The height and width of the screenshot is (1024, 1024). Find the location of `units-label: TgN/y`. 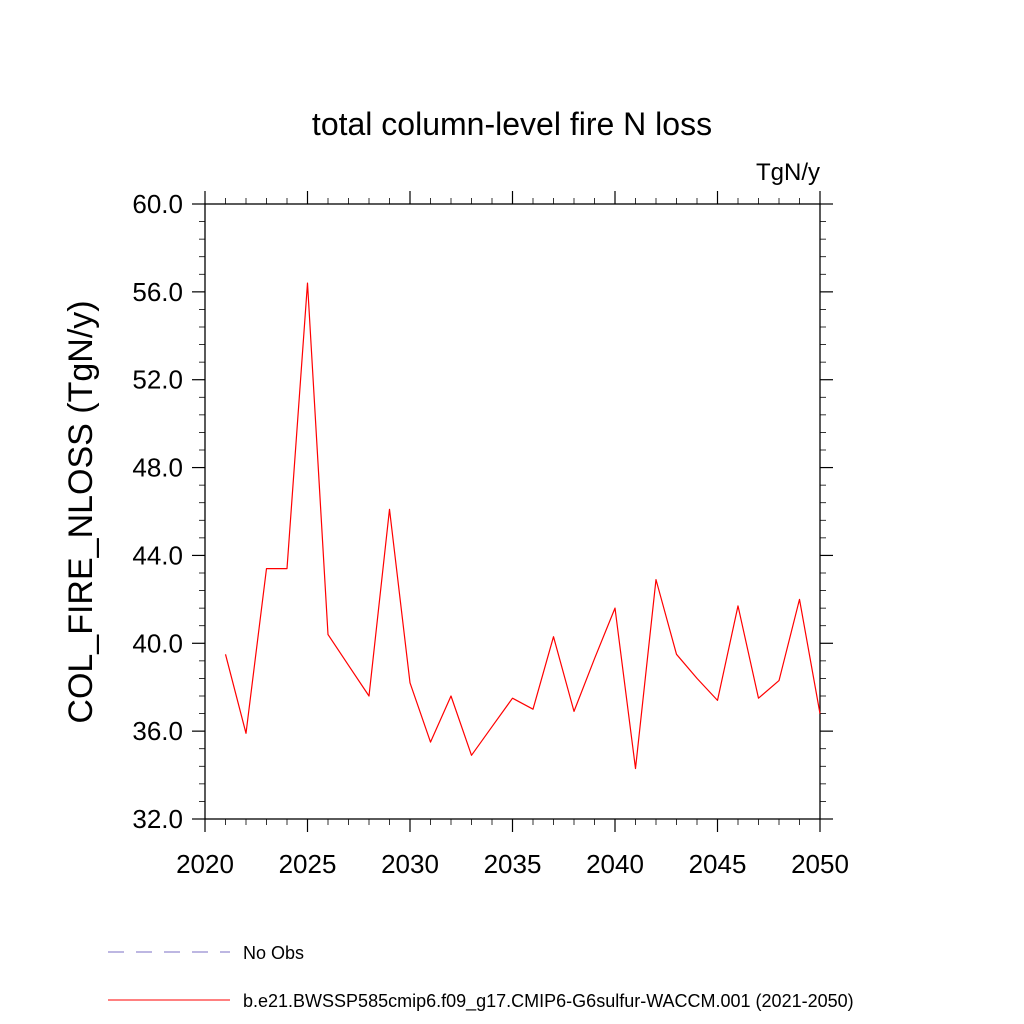

units-label: TgN/y is located at coordinates (788, 172).